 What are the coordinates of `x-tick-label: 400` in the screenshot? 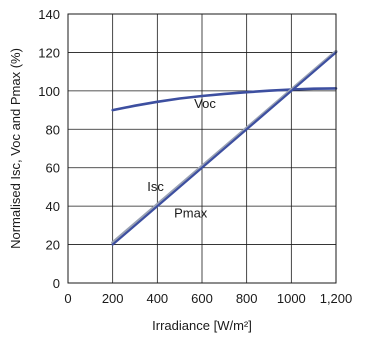 It's located at (157, 298).